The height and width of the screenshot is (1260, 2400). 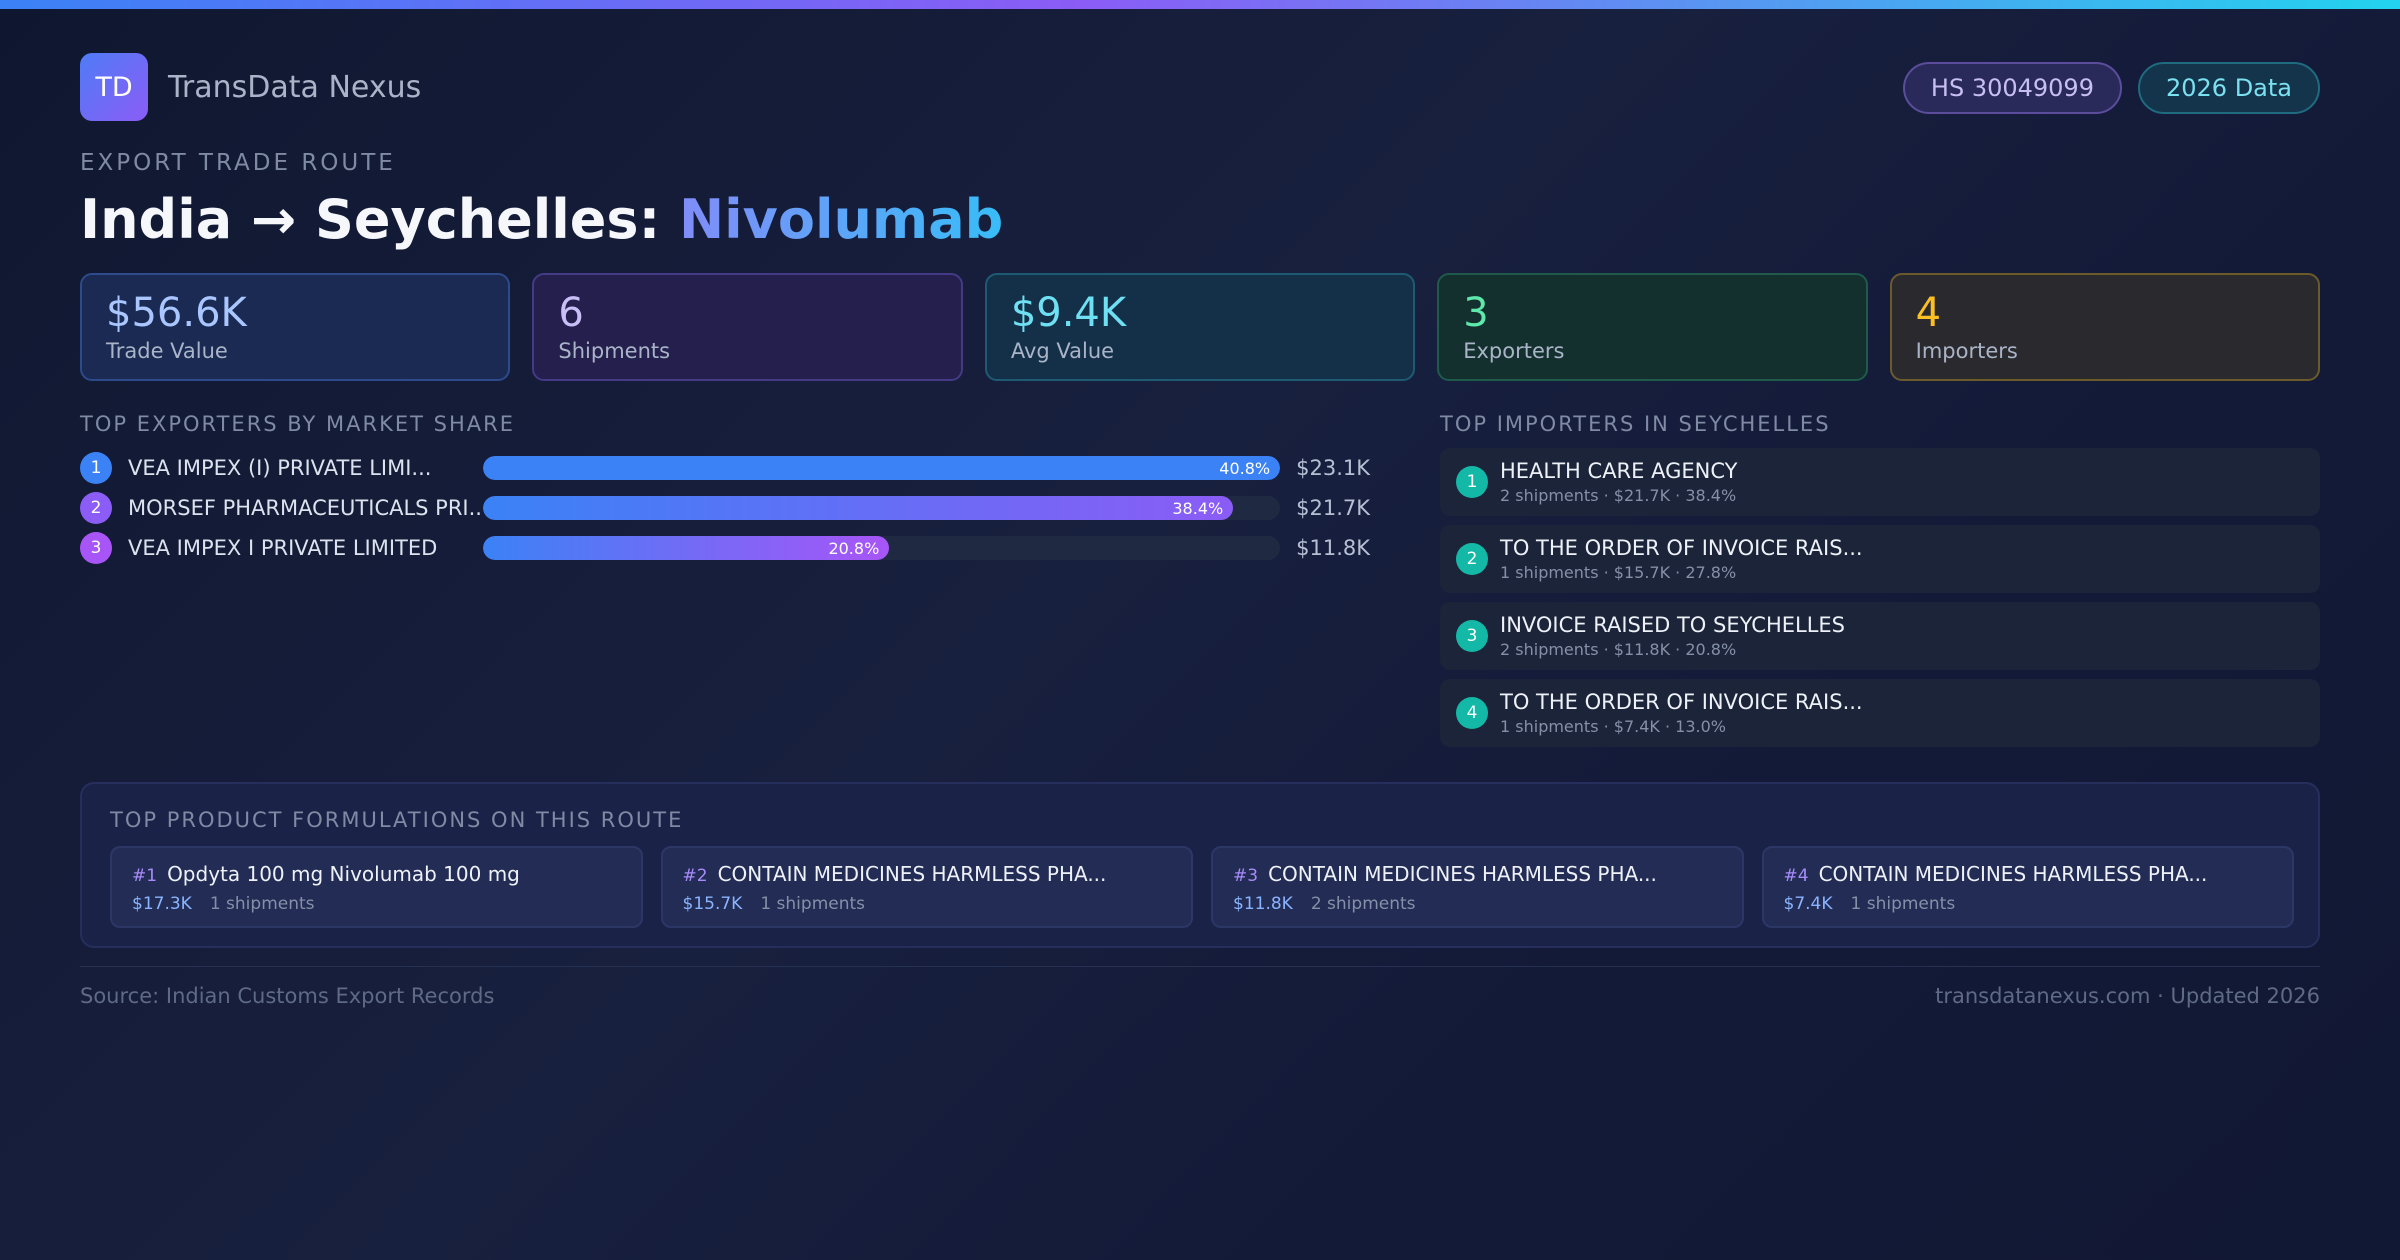 I want to click on formulation-shipments: 2 shipments, so click(x=1363, y=904).